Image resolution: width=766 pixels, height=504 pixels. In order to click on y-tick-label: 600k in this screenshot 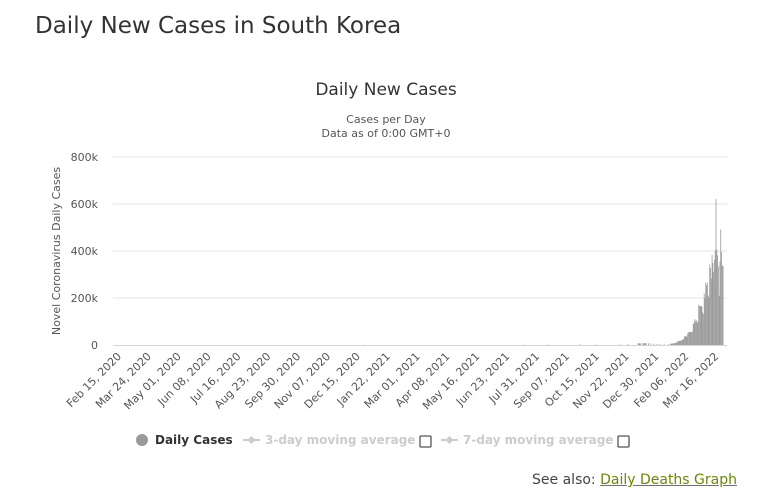, I will do `click(85, 204)`.